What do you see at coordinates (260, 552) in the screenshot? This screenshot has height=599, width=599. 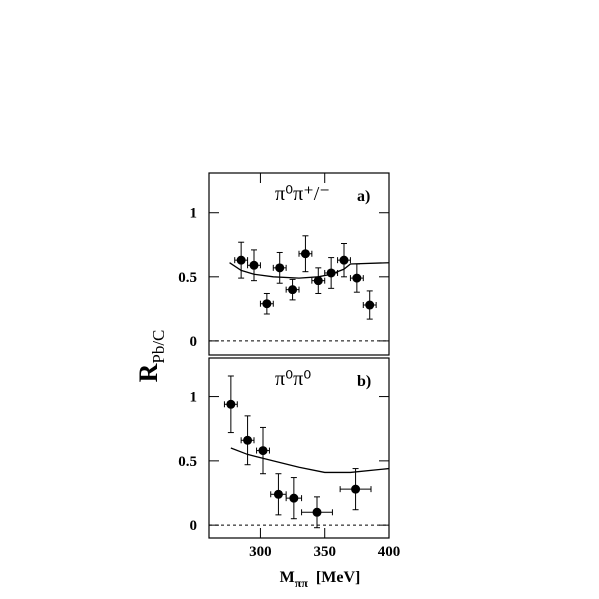 I see `x-tick-label: 300` at bounding box center [260, 552].